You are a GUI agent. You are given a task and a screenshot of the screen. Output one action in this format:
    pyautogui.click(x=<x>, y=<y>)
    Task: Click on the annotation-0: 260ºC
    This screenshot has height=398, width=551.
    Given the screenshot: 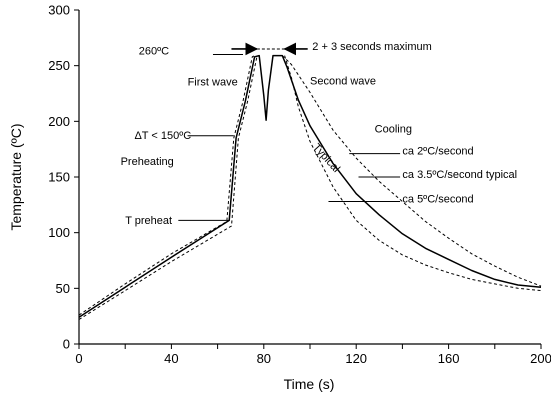 What is the action you would take?
    pyautogui.click(x=154, y=52)
    